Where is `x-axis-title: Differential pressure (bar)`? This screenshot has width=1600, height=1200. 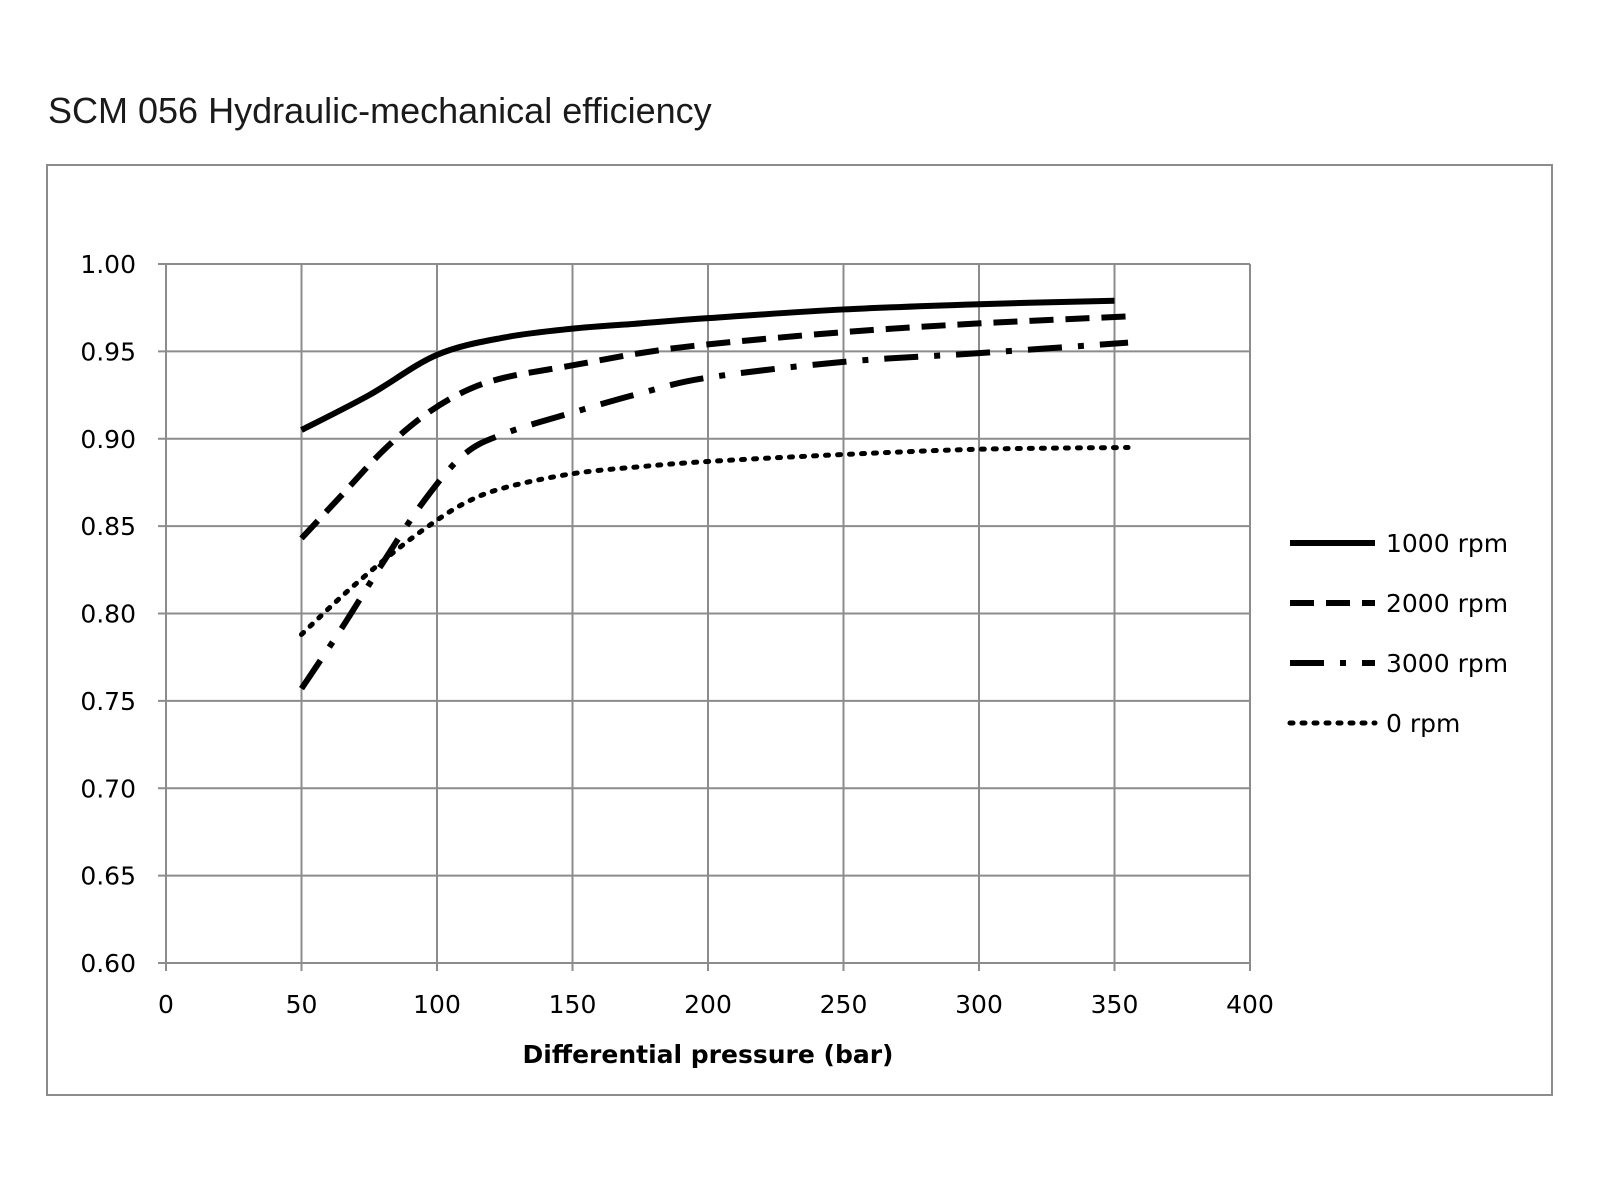 x-axis-title: Differential pressure (bar) is located at coordinates (708, 1054).